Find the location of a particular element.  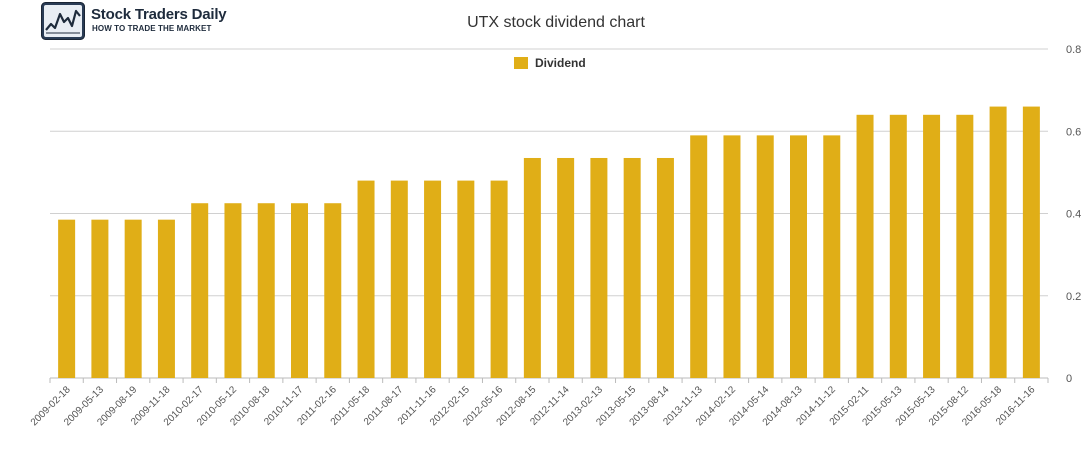

y-tick-label: 0.8 is located at coordinates (1073, 50).